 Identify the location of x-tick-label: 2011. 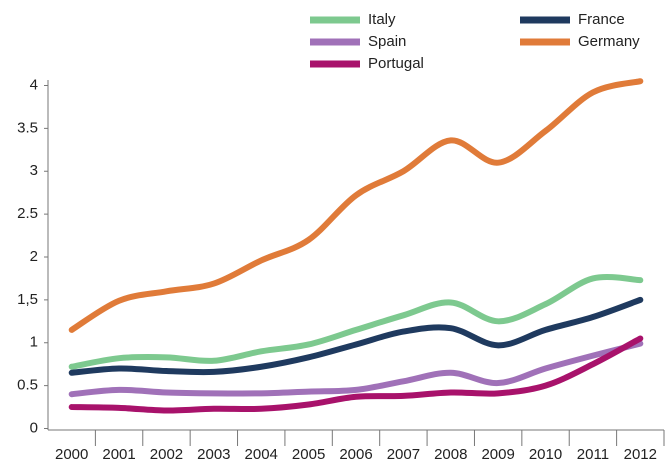
(593, 454).